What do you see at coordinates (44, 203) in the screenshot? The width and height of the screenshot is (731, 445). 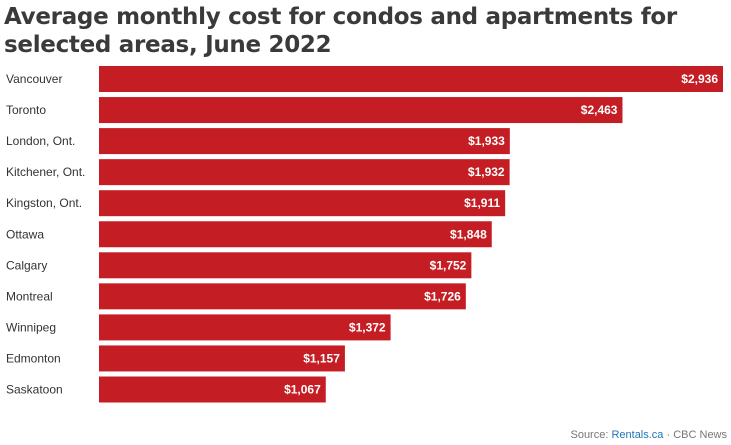 I see `category-label: Kingston, Ont.` at bounding box center [44, 203].